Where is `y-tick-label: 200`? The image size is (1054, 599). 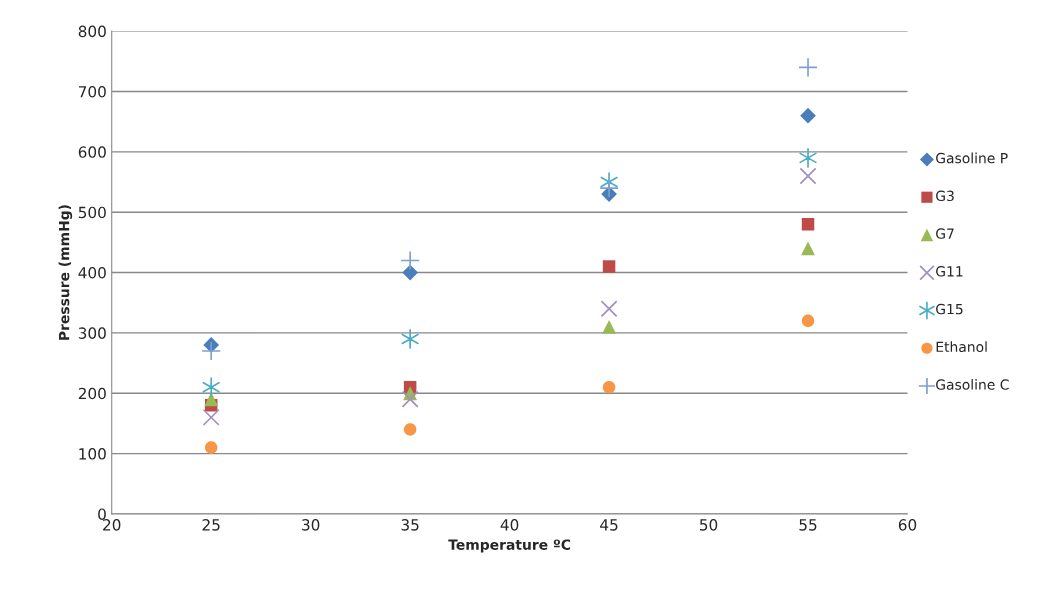 y-tick-label: 200 is located at coordinates (92, 393).